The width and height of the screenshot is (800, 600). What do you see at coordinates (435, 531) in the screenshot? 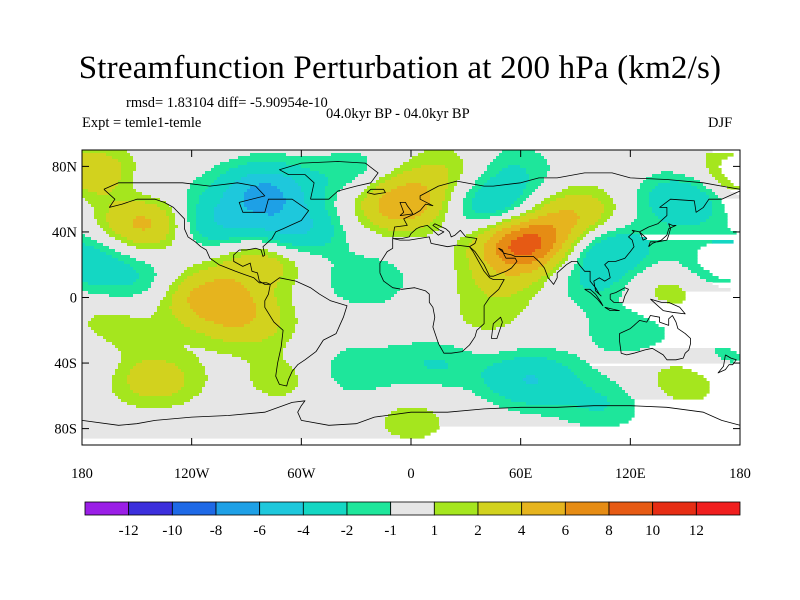
I see `colorbar-label: 1` at bounding box center [435, 531].